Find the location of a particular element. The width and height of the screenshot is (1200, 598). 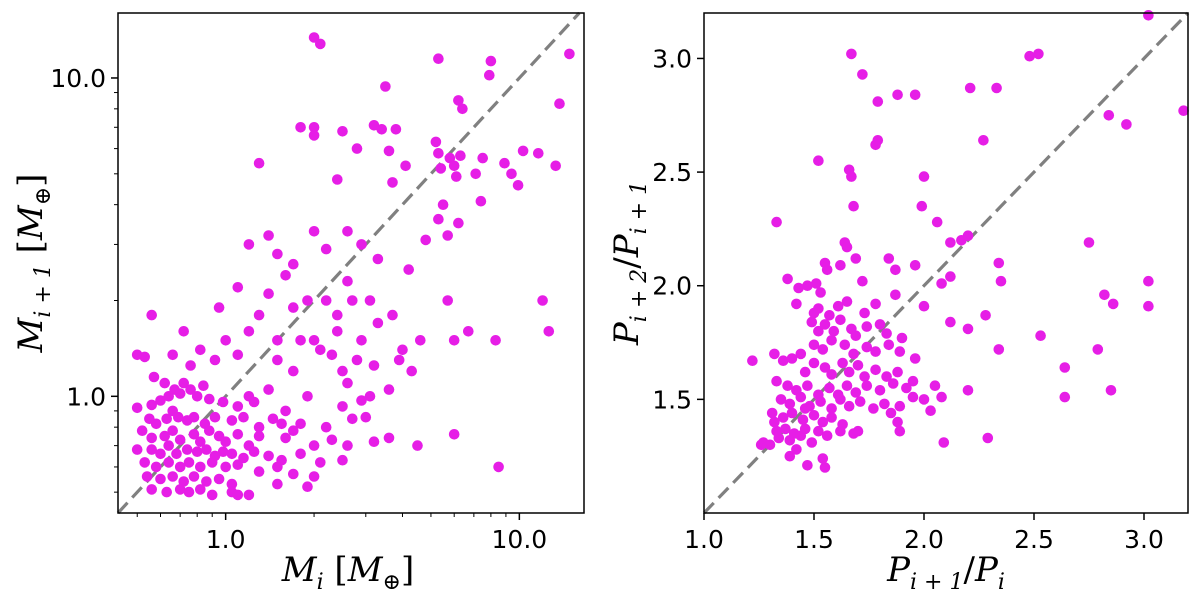

left-x-tick-label: 10.0 is located at coordinates (520, 539).